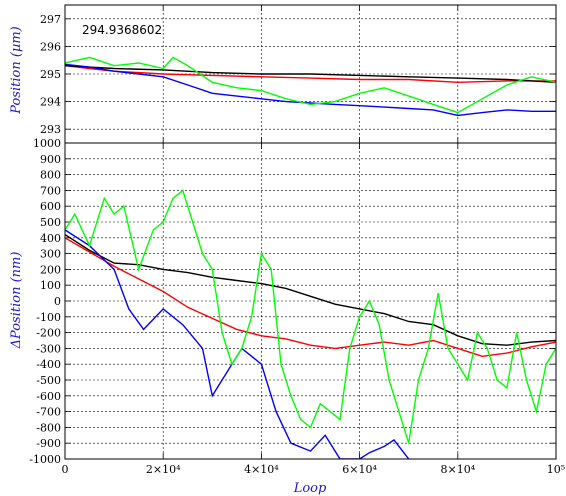 The width and height of the screenshot is (566, 496). What do you see at coordinates (50, 285) in the screenshot?
I see `bottom-y-tick-label: 100` at bounding box center [50, 285].